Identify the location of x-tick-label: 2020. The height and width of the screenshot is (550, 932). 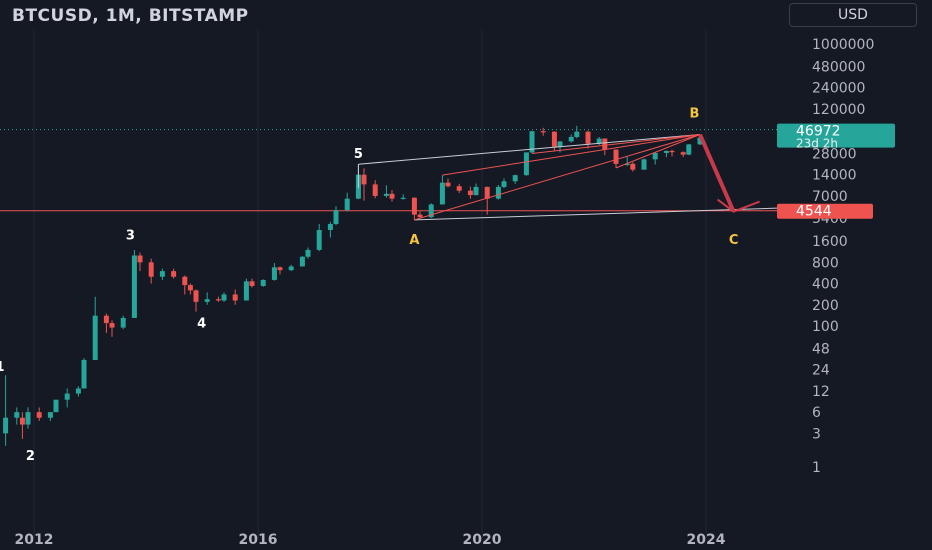
(482, 540).